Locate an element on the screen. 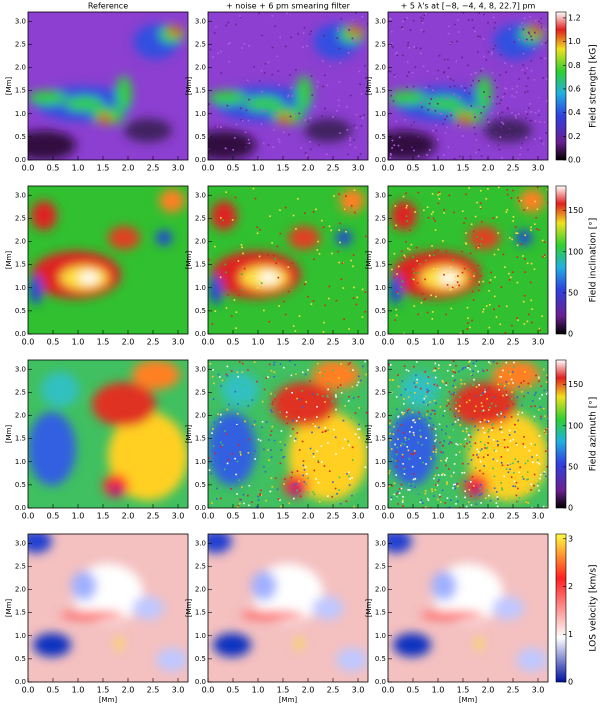 Image resolution: width=600 pixels, height=713 pixels. panel-frame is located at coordinates (288, 608).